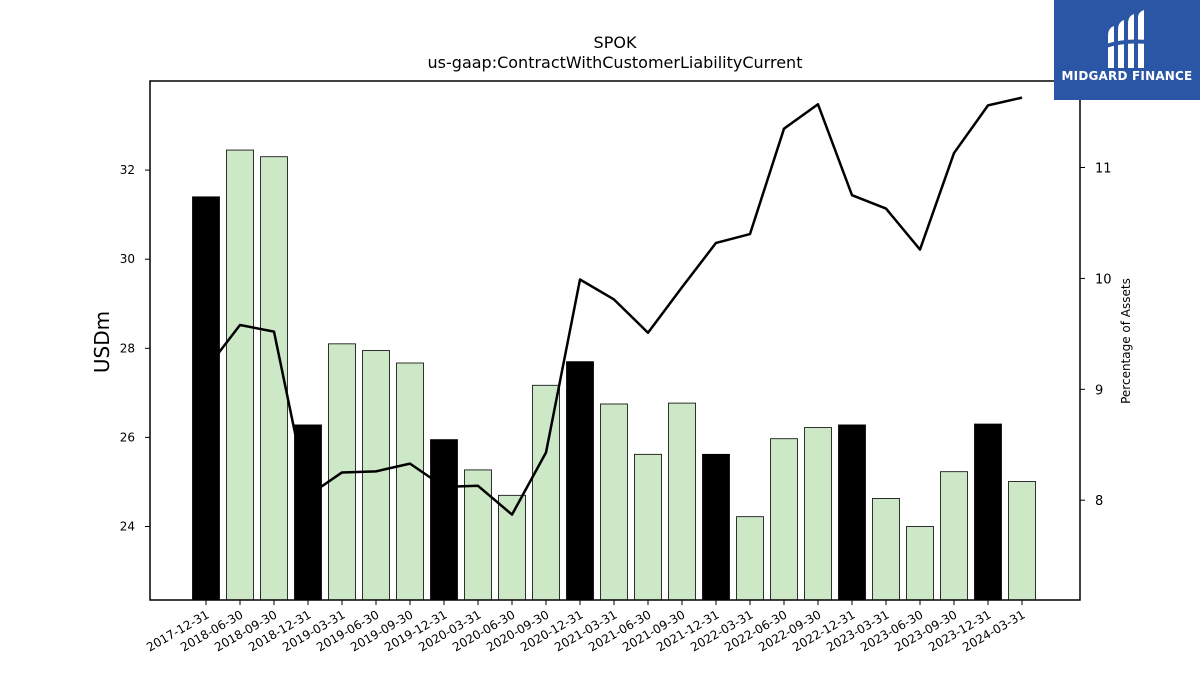 Image resolution: width=1200 pixels, height=675 pixels. I want to click on left-tick-label: 28, so click(127, 348).